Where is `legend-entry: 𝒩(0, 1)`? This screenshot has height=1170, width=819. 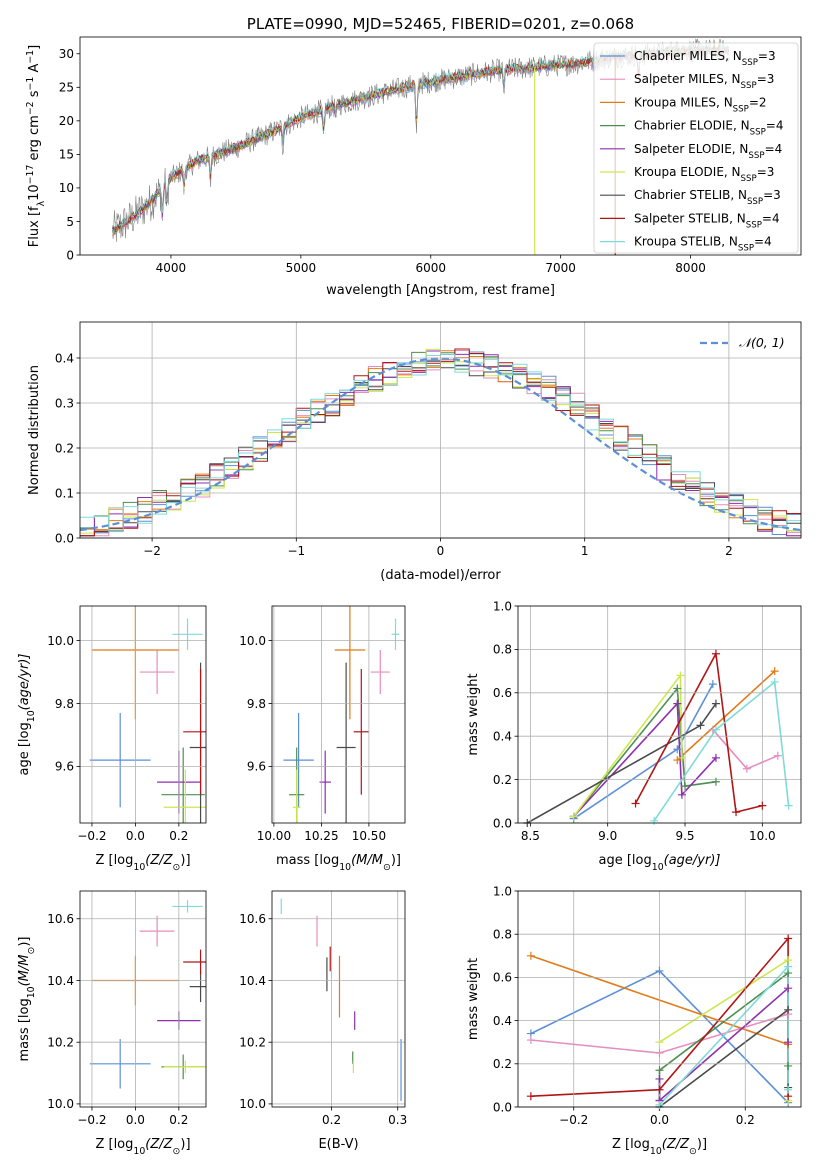
legend-entry: 𝒩(0, 1) is located at coordinates (762, 342).